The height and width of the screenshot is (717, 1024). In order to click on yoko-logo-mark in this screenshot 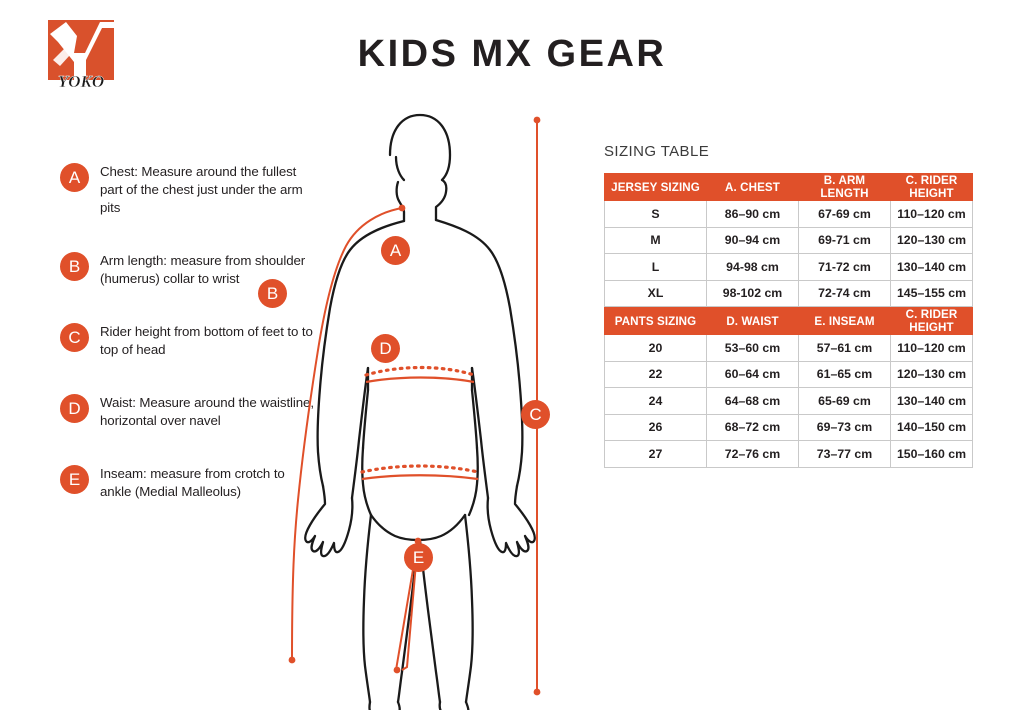, I will do `click(81, 51)`.